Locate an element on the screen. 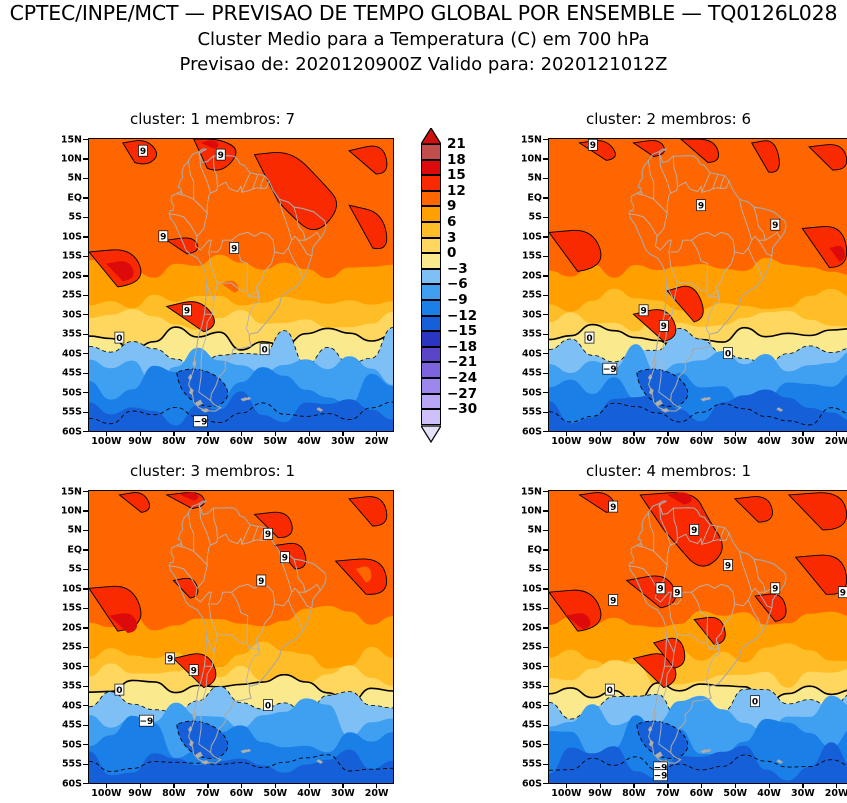 This screenshot has width=847, height=803. y-axis-tick-label: 30S is located at coordinates (531, 667).